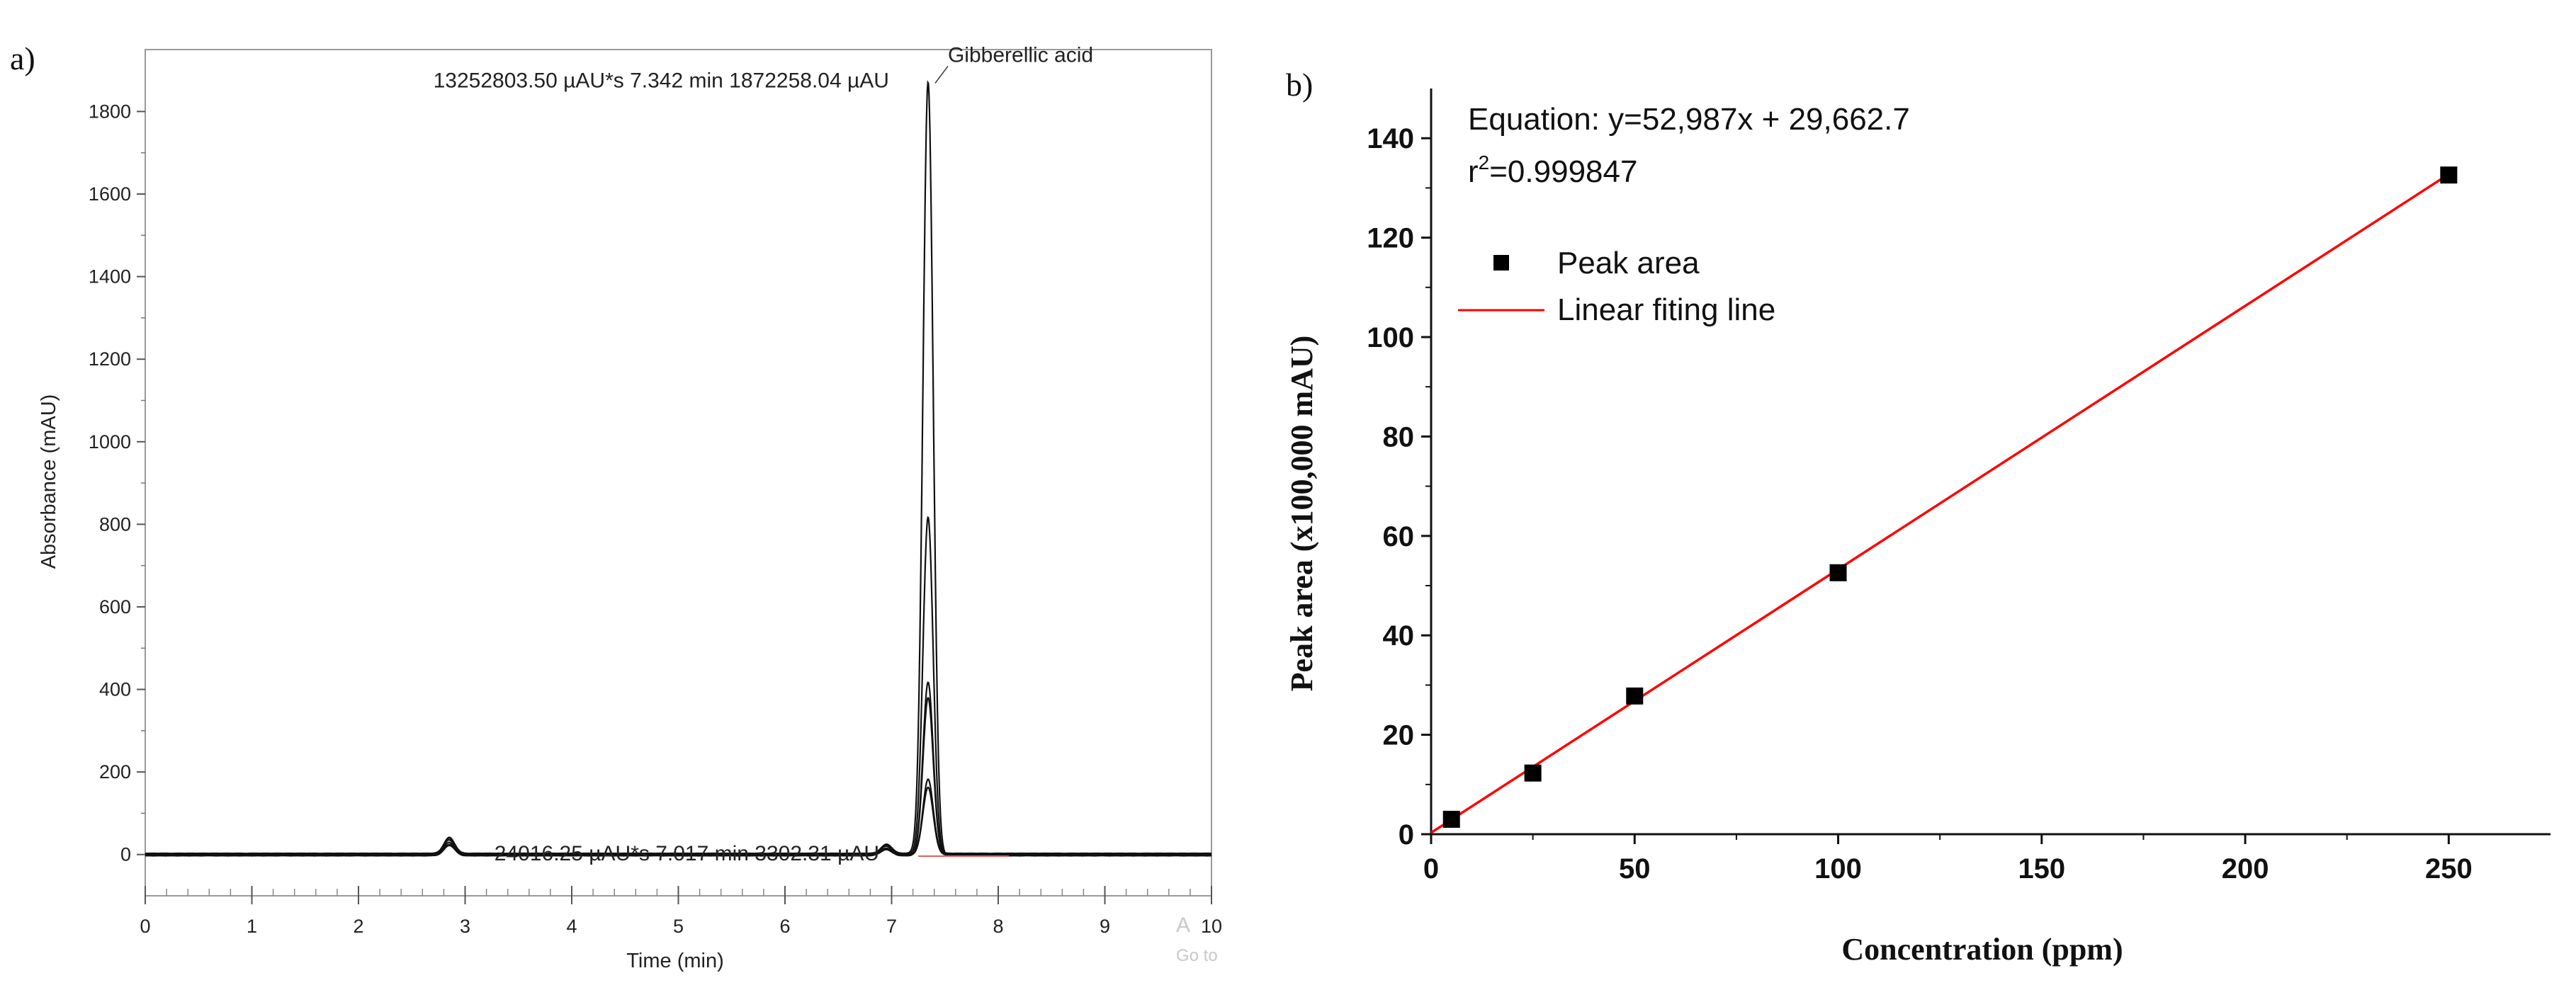 The height and width of the screenshot is (990, 2576). What do you see at coordinates (1628, 263) in the screenshot?
I see `legend-label-peak-area: Peak area` at bounding box center [1628, 263].